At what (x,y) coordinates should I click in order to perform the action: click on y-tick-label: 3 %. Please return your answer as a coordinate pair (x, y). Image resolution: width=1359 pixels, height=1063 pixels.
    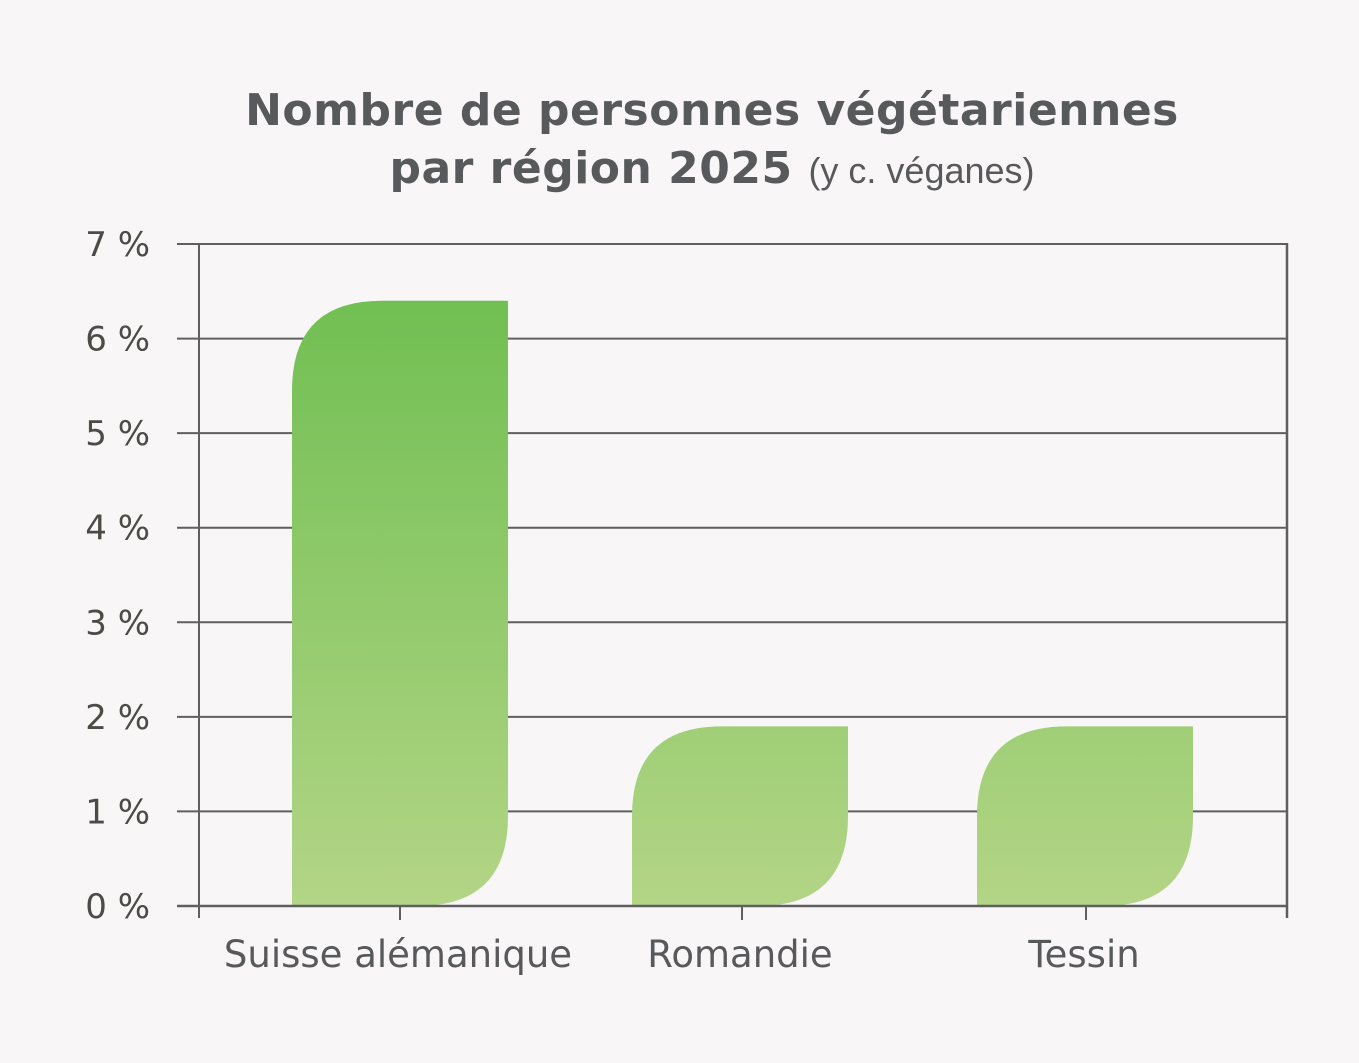
    Looking at the image, I should click on (117, 623).